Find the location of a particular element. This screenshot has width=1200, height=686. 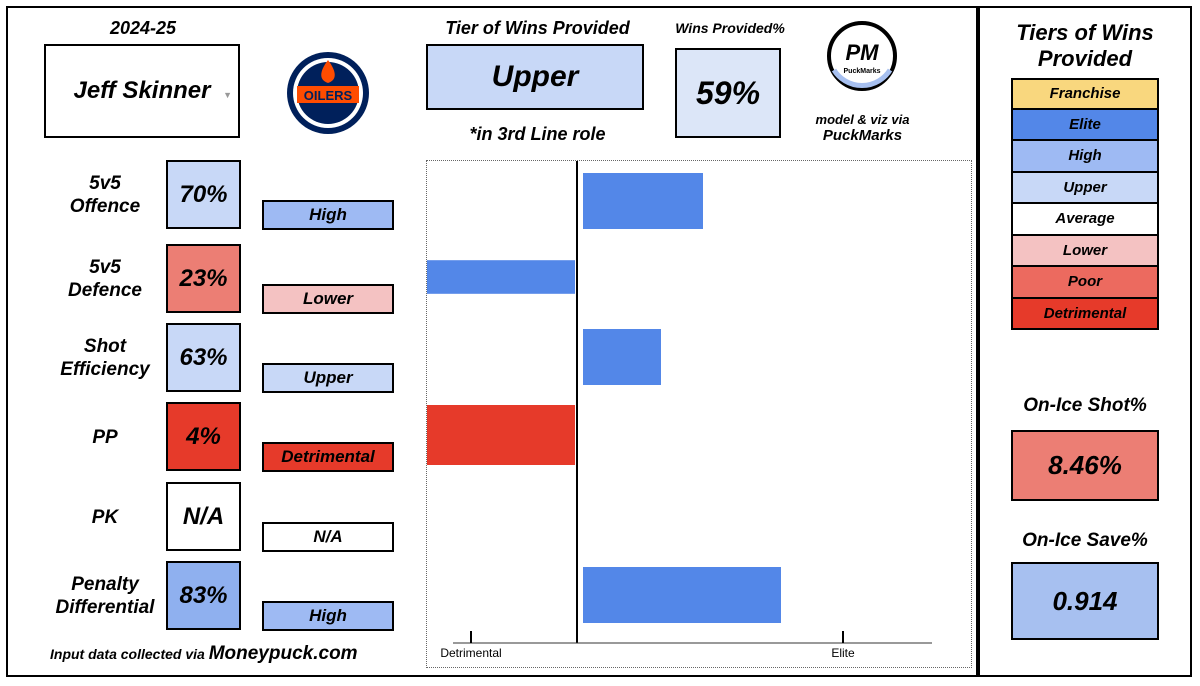

metric-tier: Detrimental is located at coordinates (328, 456).